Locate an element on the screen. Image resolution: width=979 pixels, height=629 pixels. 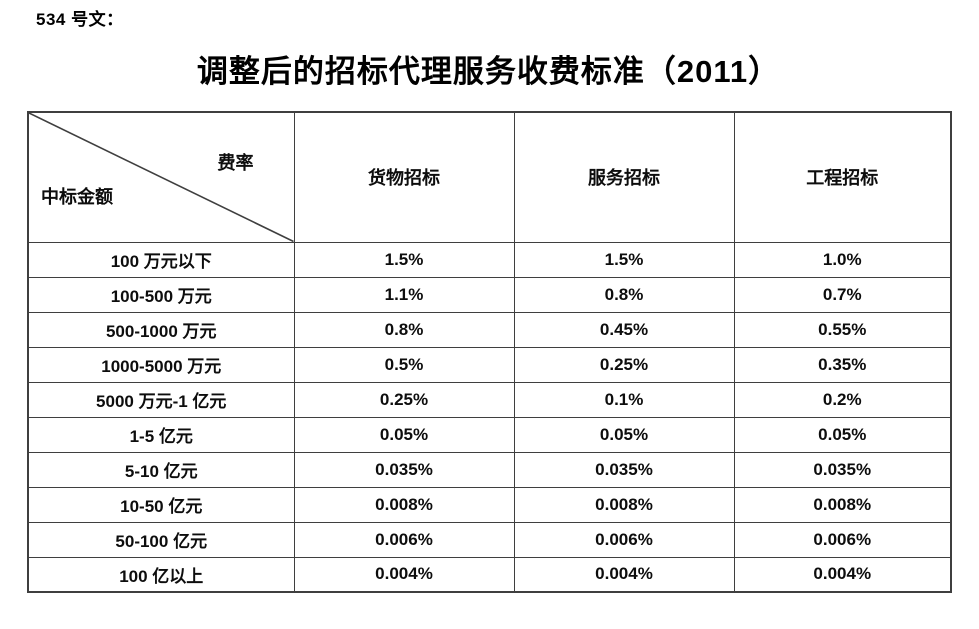
rate-cell: 1.0% is located at coordinates (842, 259).